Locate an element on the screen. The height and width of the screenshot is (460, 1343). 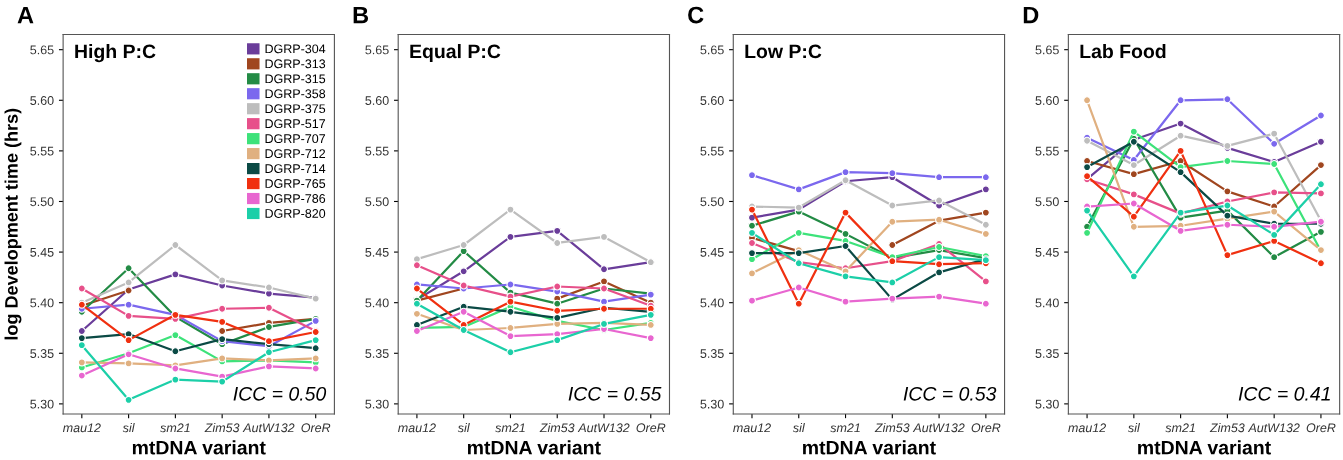
annotation: ICC = 0.53 is located at coordinates (950, 393).